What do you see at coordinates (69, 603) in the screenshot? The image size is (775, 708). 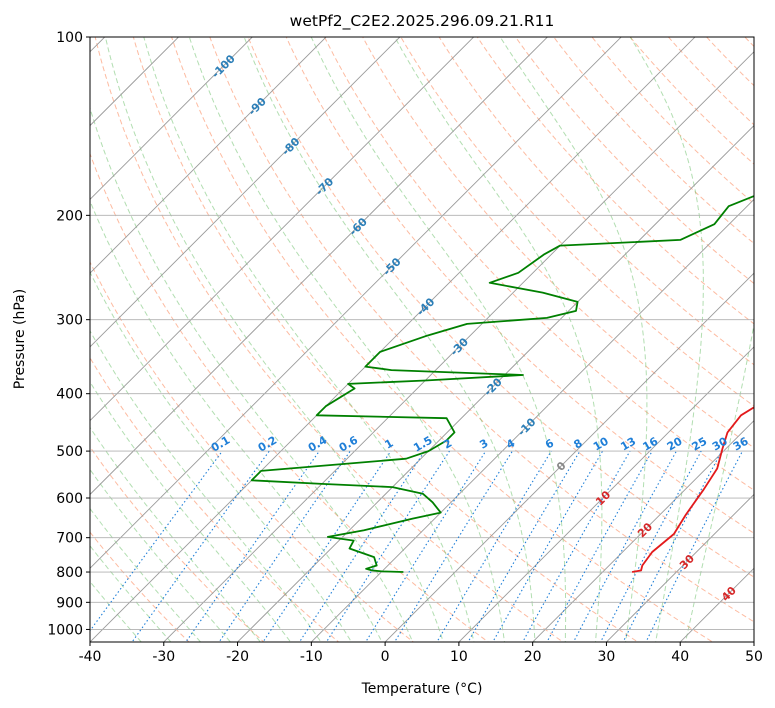 I see `y-tick-label: 900` at bounding box center [69, 603].